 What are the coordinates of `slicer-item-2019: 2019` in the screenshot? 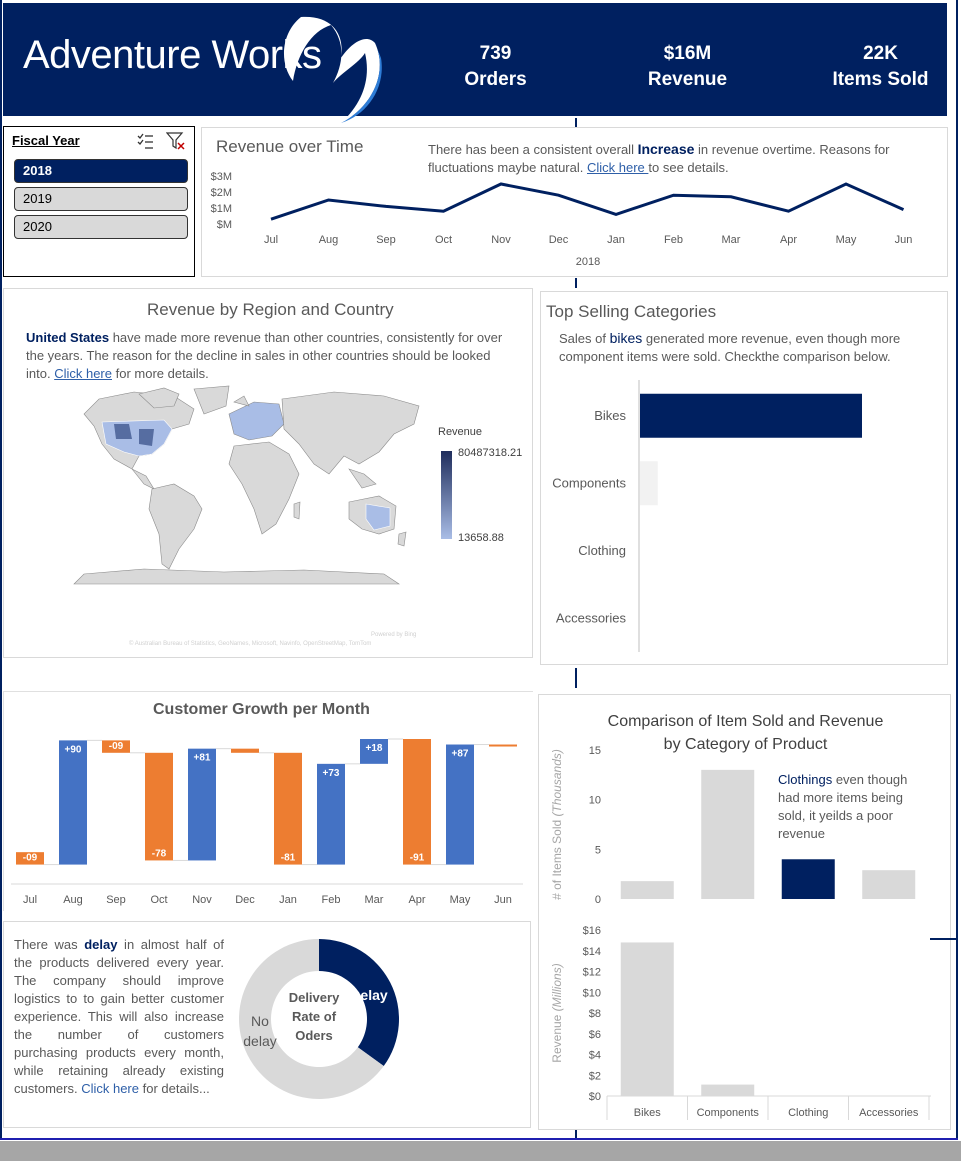 It's located at (101, 199).